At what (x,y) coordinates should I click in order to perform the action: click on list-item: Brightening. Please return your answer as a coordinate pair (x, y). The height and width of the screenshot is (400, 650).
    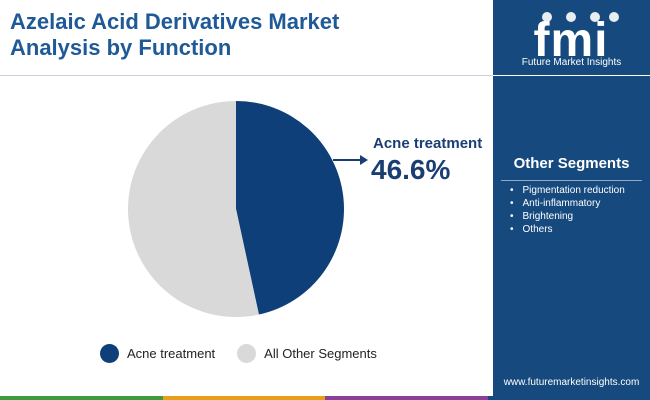
    Looking at the image, I should click on (567, 216).